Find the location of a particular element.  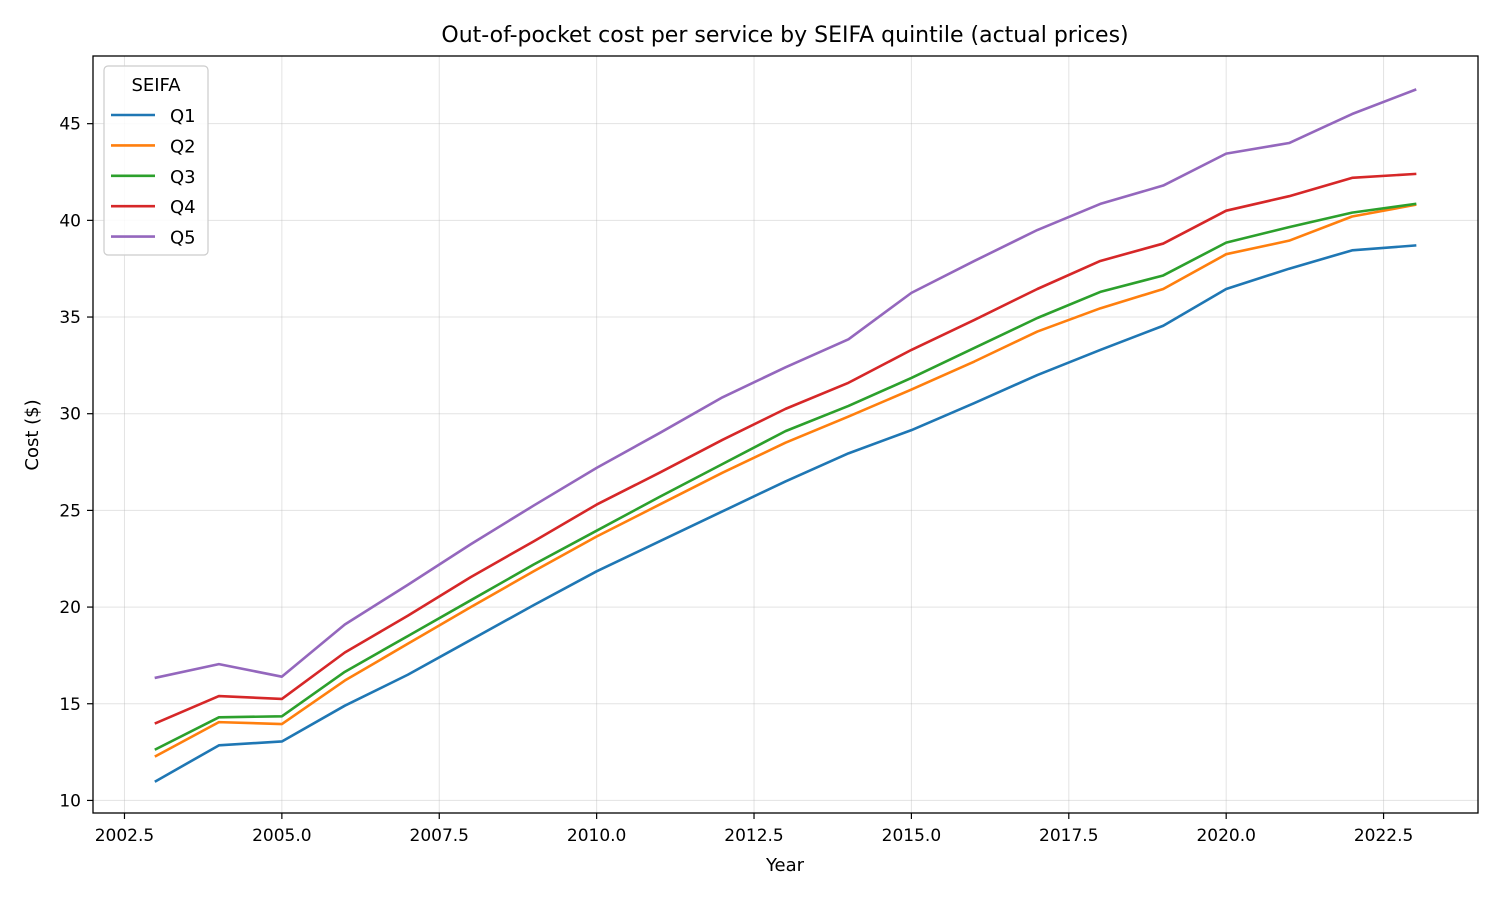

y-tick-label: 25 is located at coordinates (70, 511).